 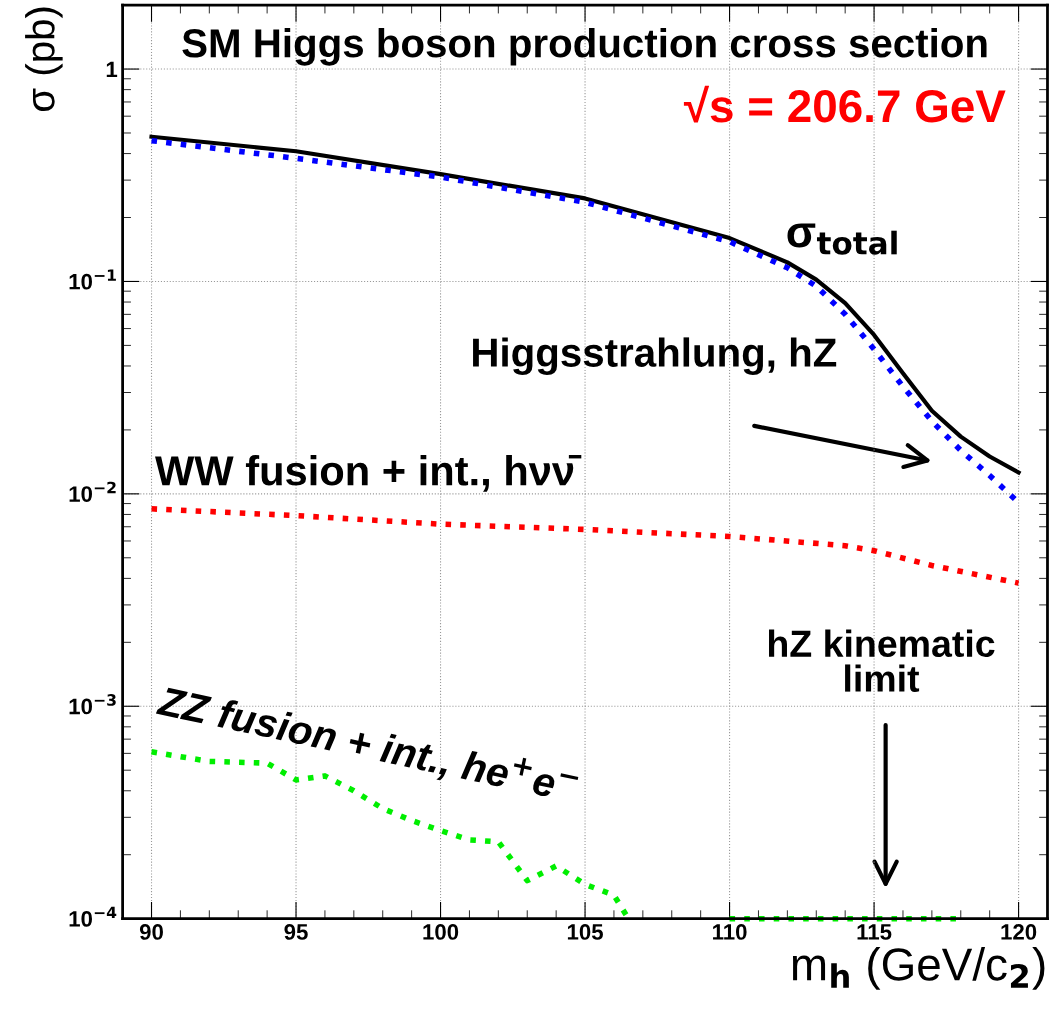 What do you see at coordinates (44, 59) in the screenshot?
I see `y-axis-title: σ (pb)` at bounding box center [44, 59].